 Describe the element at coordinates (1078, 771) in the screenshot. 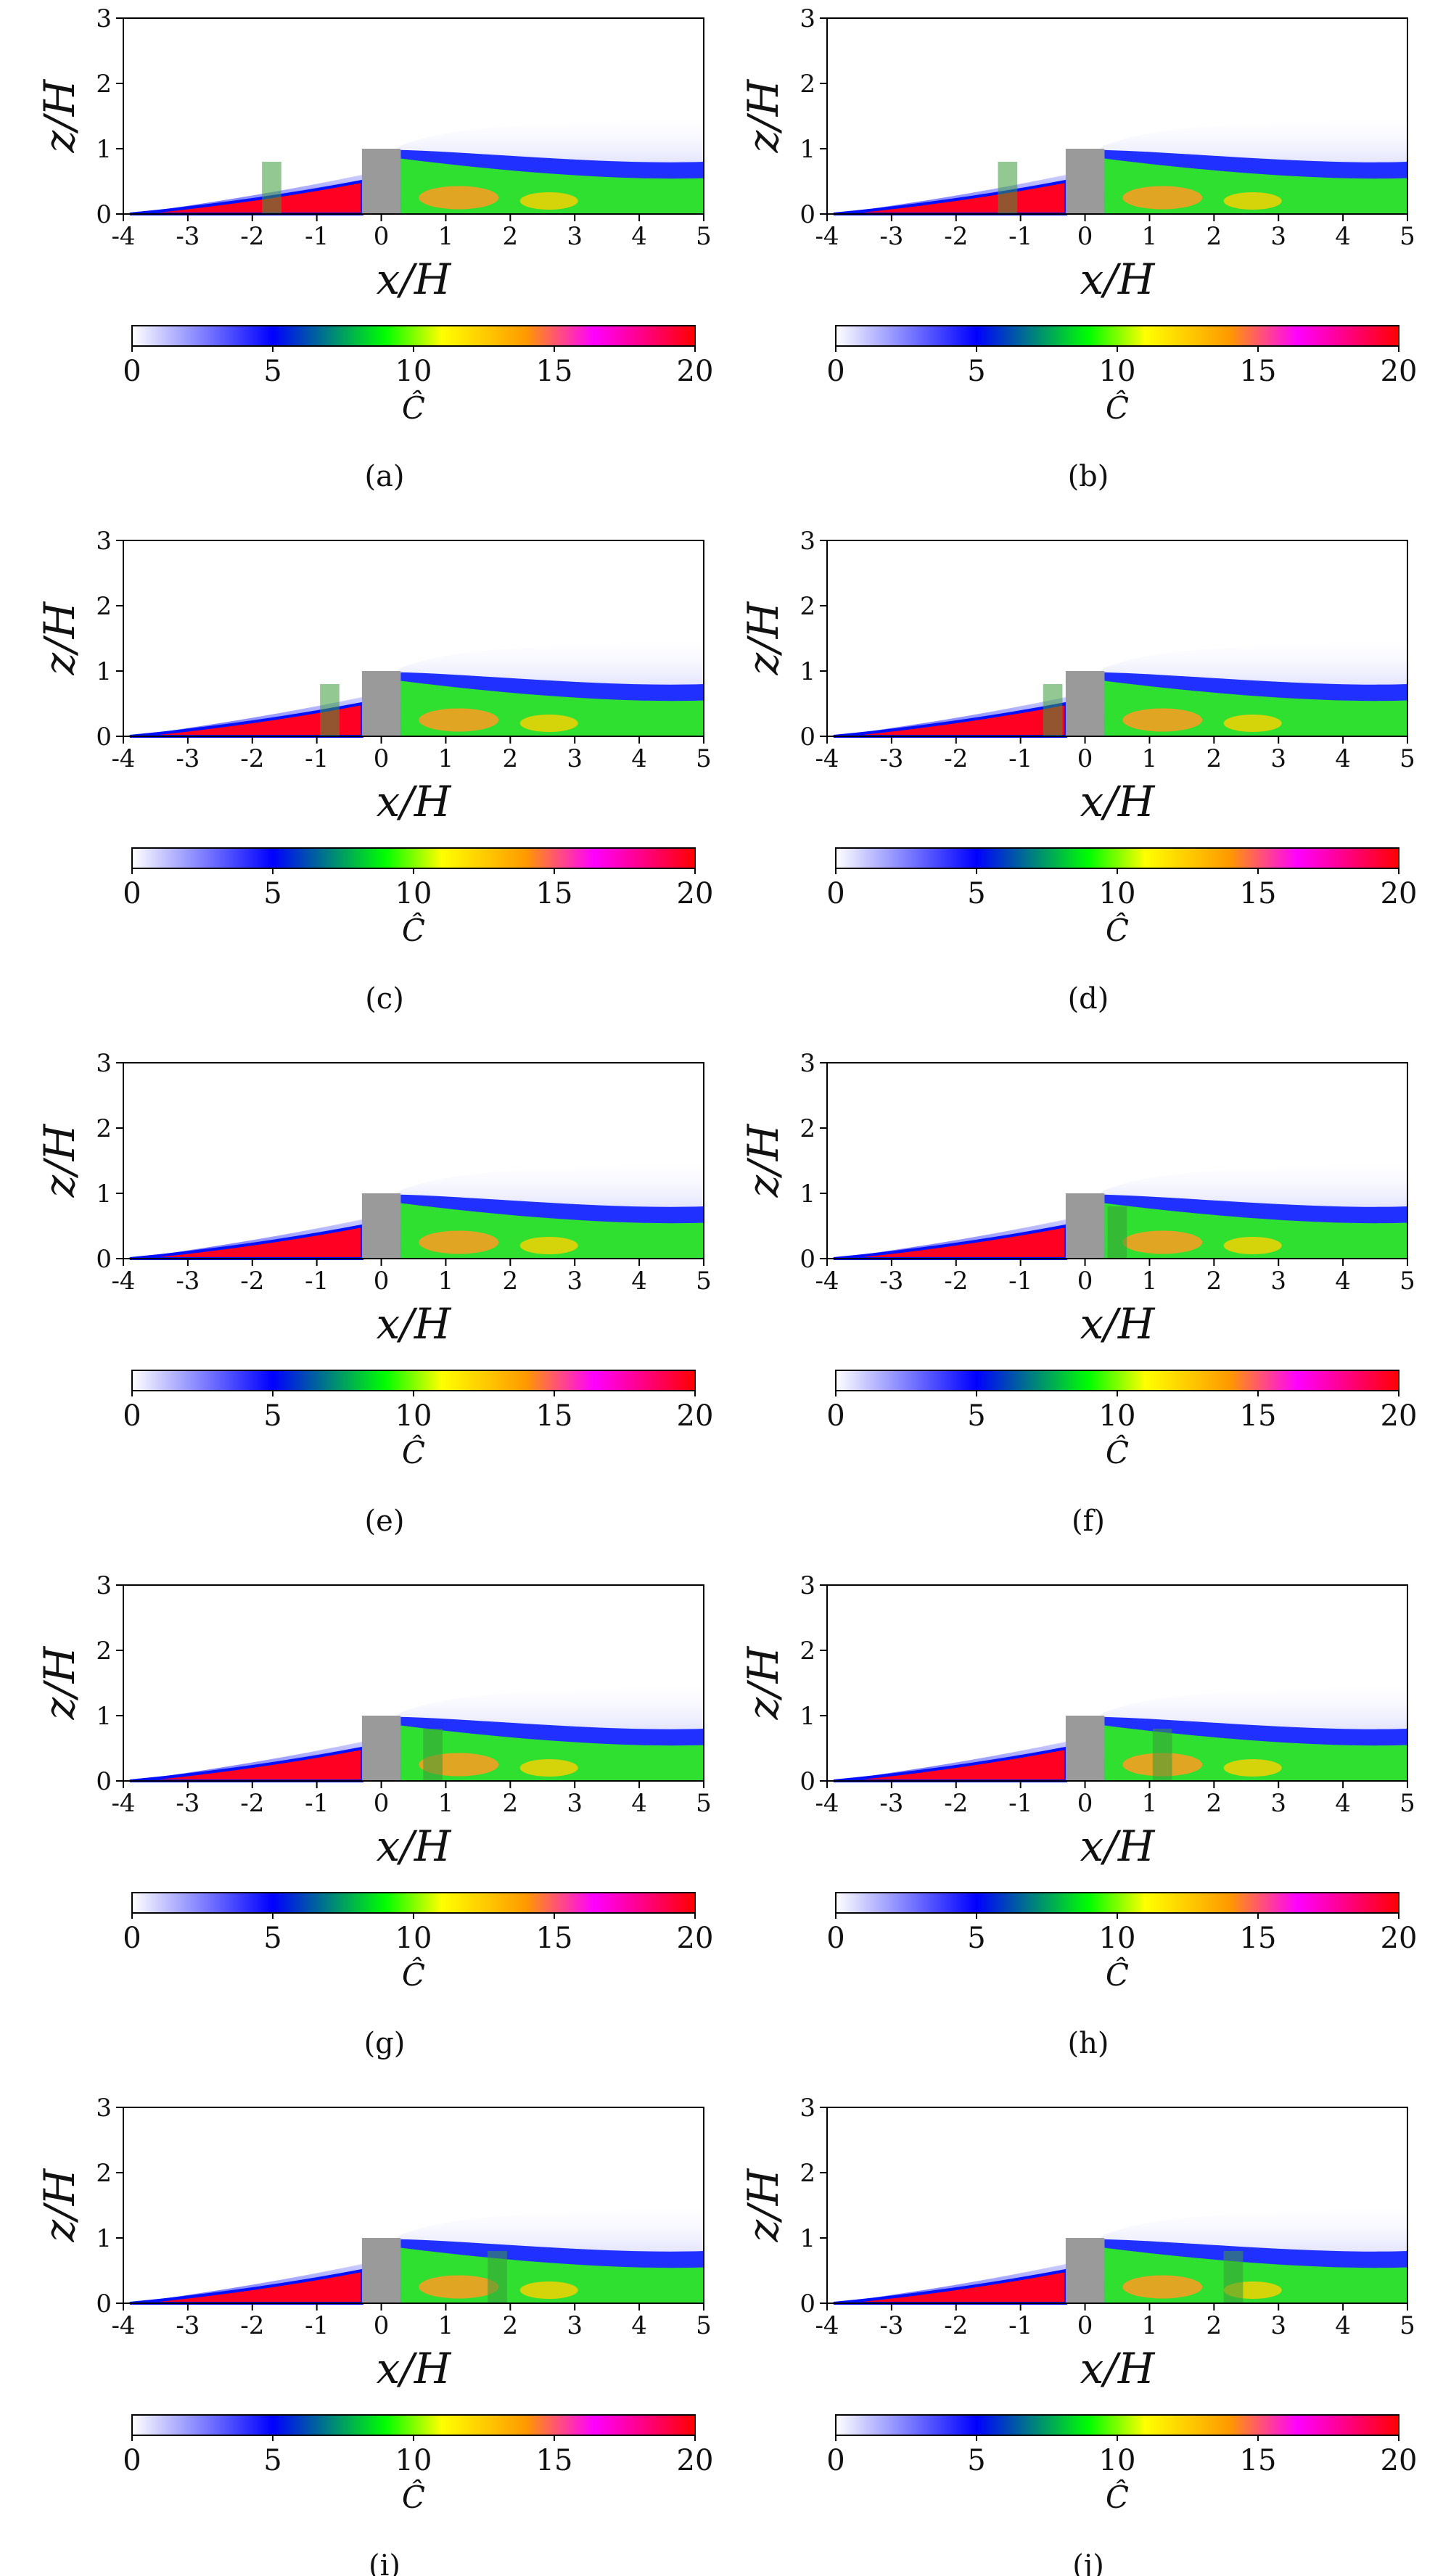

I see `panel-d: -4 -3 -2 -1 0 1 2 3 4 5 0 1 2 3 x/H z/H 0 5 10 15 20 Ĉ (d)` at that location.